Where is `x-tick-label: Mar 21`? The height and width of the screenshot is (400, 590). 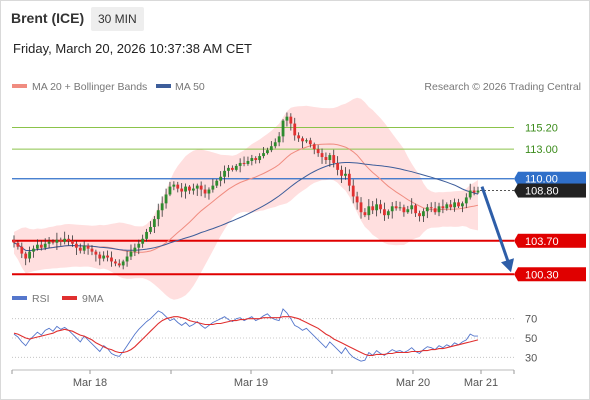 x-tick-label: Mar 21 is located at coordinates (481, 383).